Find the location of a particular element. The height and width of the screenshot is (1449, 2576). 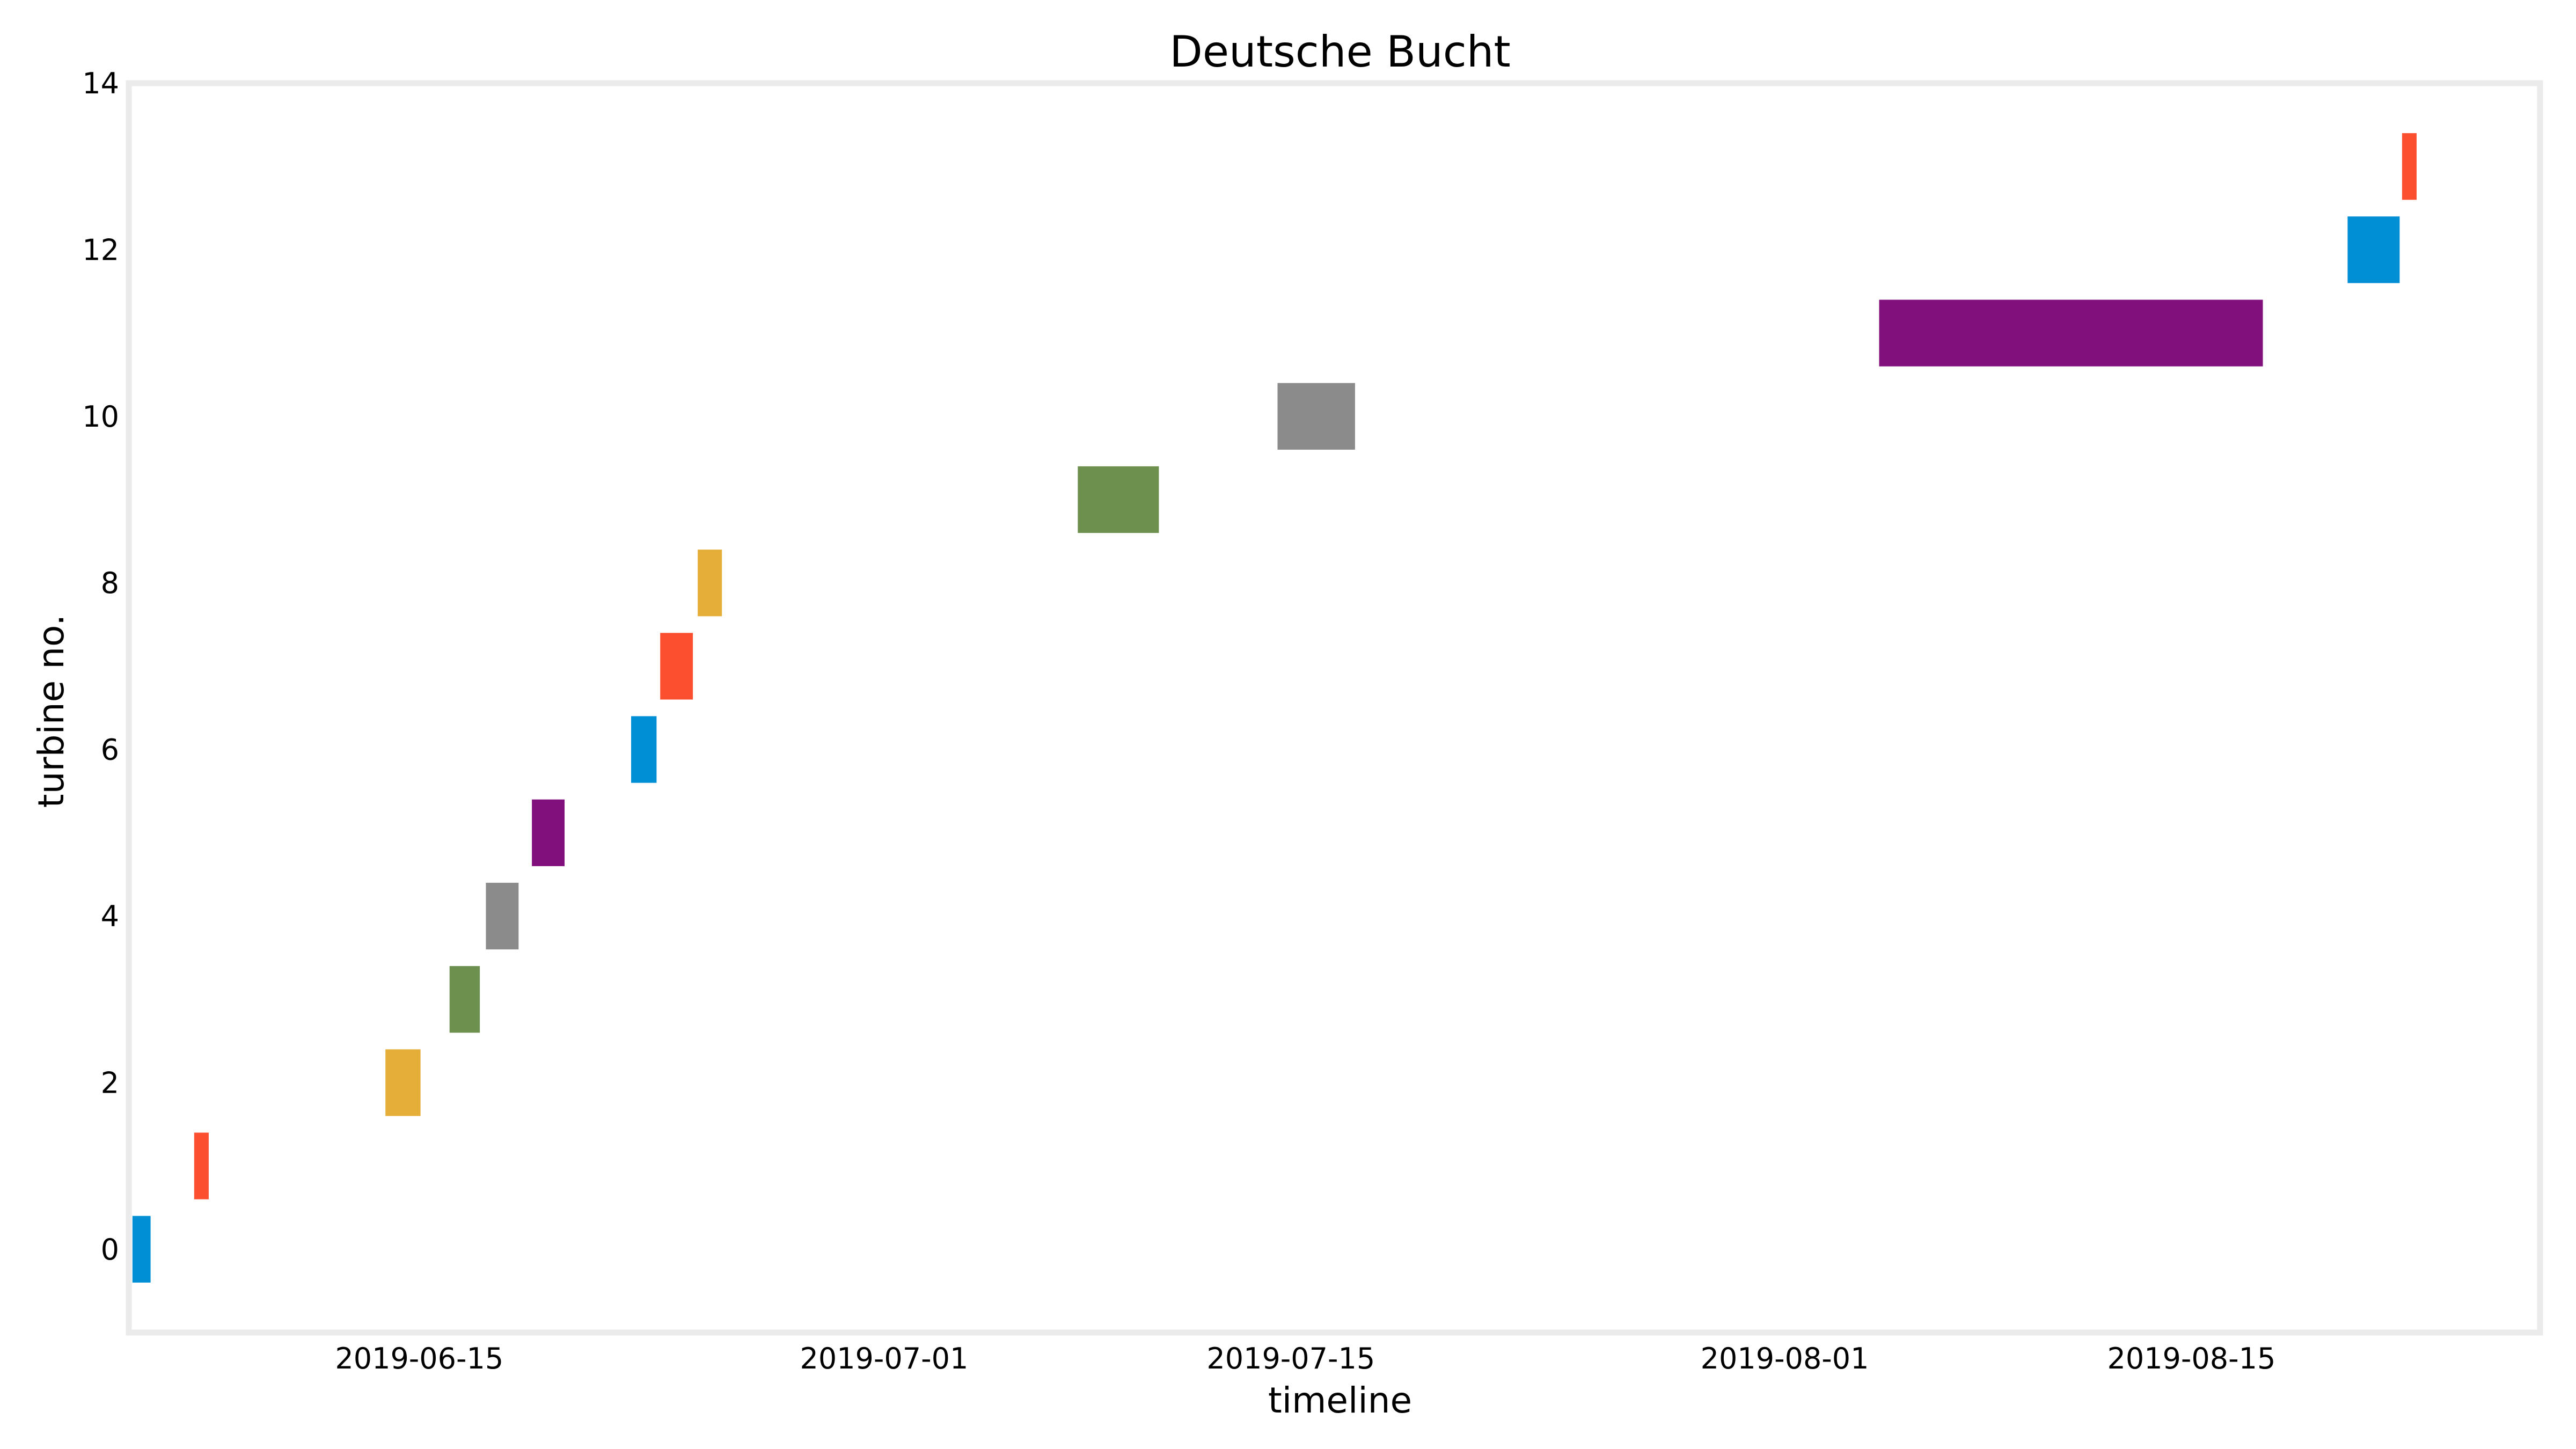

x-tick-label: 2019-06-15 is located at coordinates (419, 1358).